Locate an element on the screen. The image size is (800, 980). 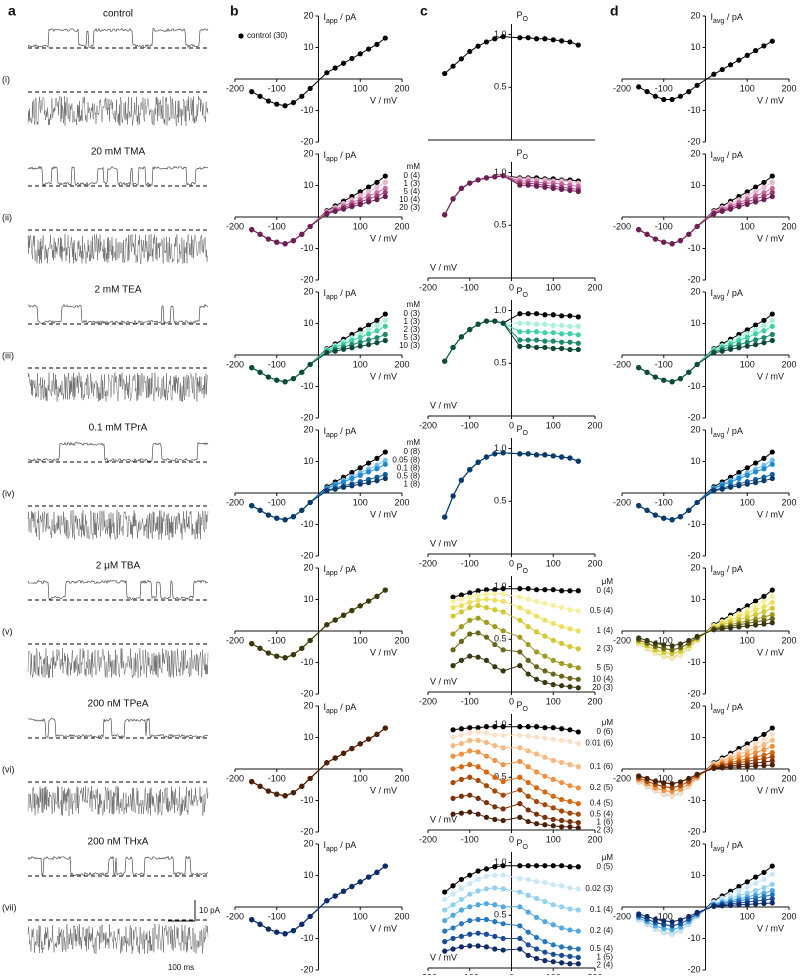
x-axis-label: V / mV is located at coordinates (770, 514).